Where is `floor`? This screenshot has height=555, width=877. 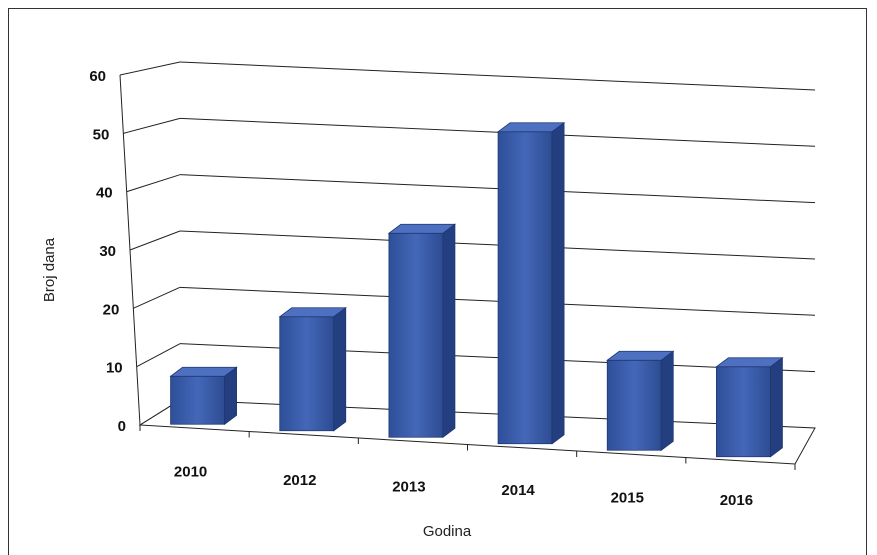
floor is located at coordinates (477, 432).